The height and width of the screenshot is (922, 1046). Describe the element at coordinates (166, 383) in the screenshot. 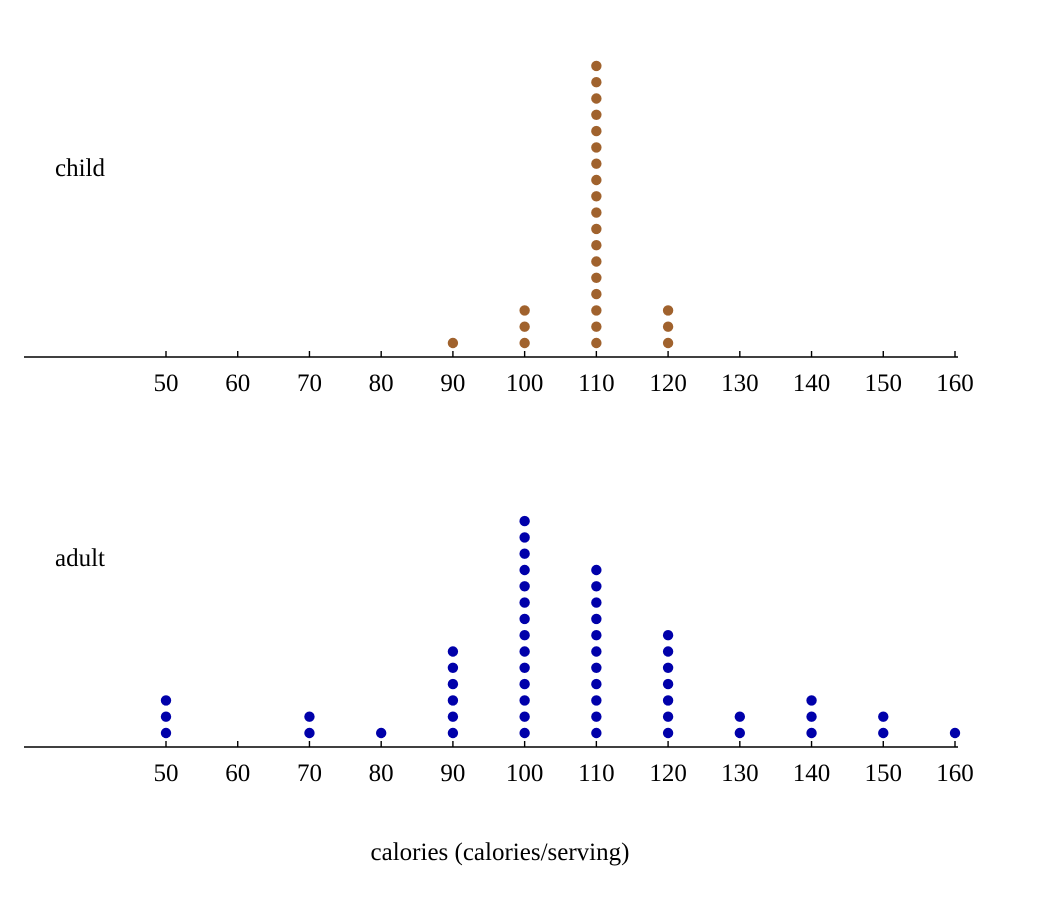

I see `x-tick-label: 50` at that location.